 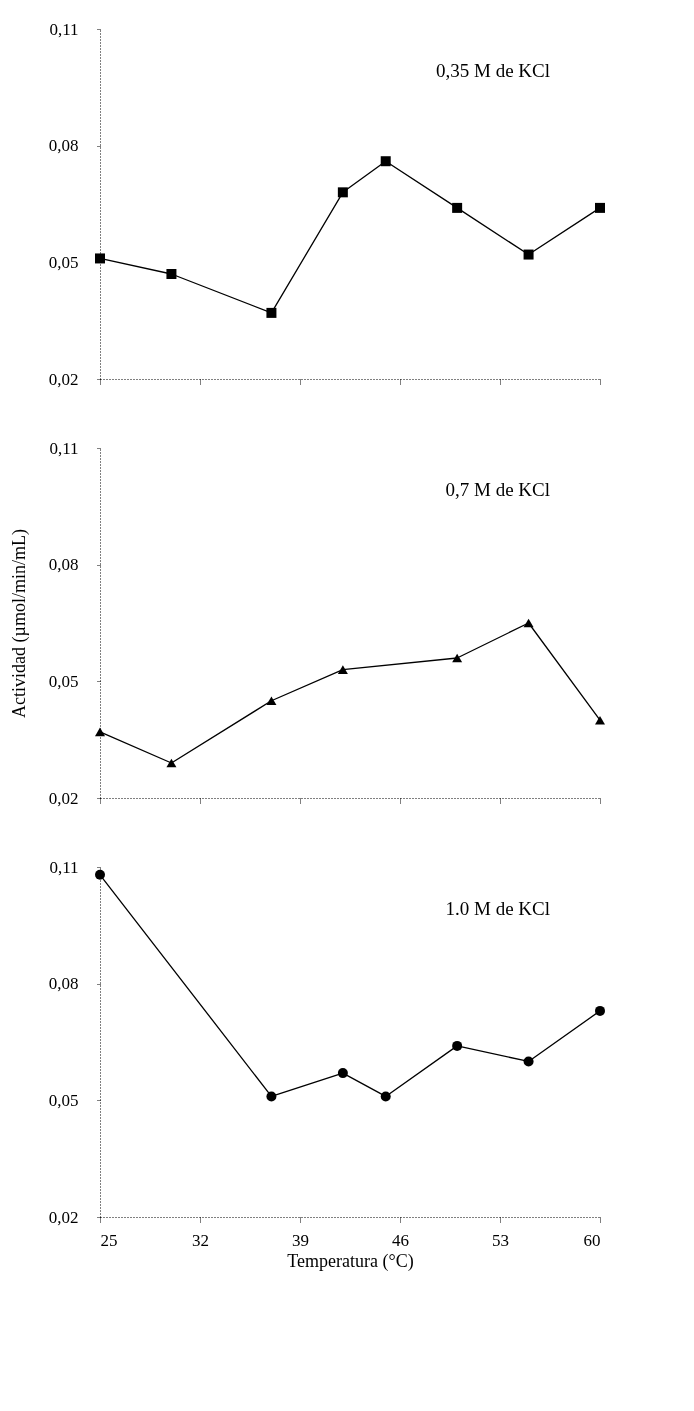 I want to click on annotation: 0,35 M de KCl, so click(x=493, y=70).